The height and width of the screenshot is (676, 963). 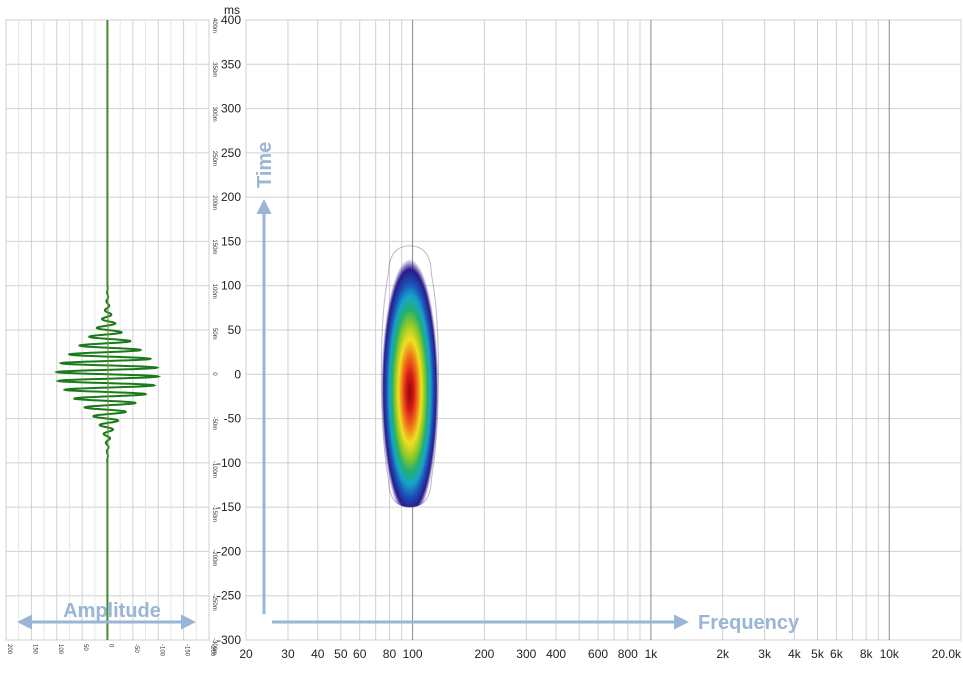 I want to click on waveform-y-tick-label: 150m, so click(x=214, y=246).